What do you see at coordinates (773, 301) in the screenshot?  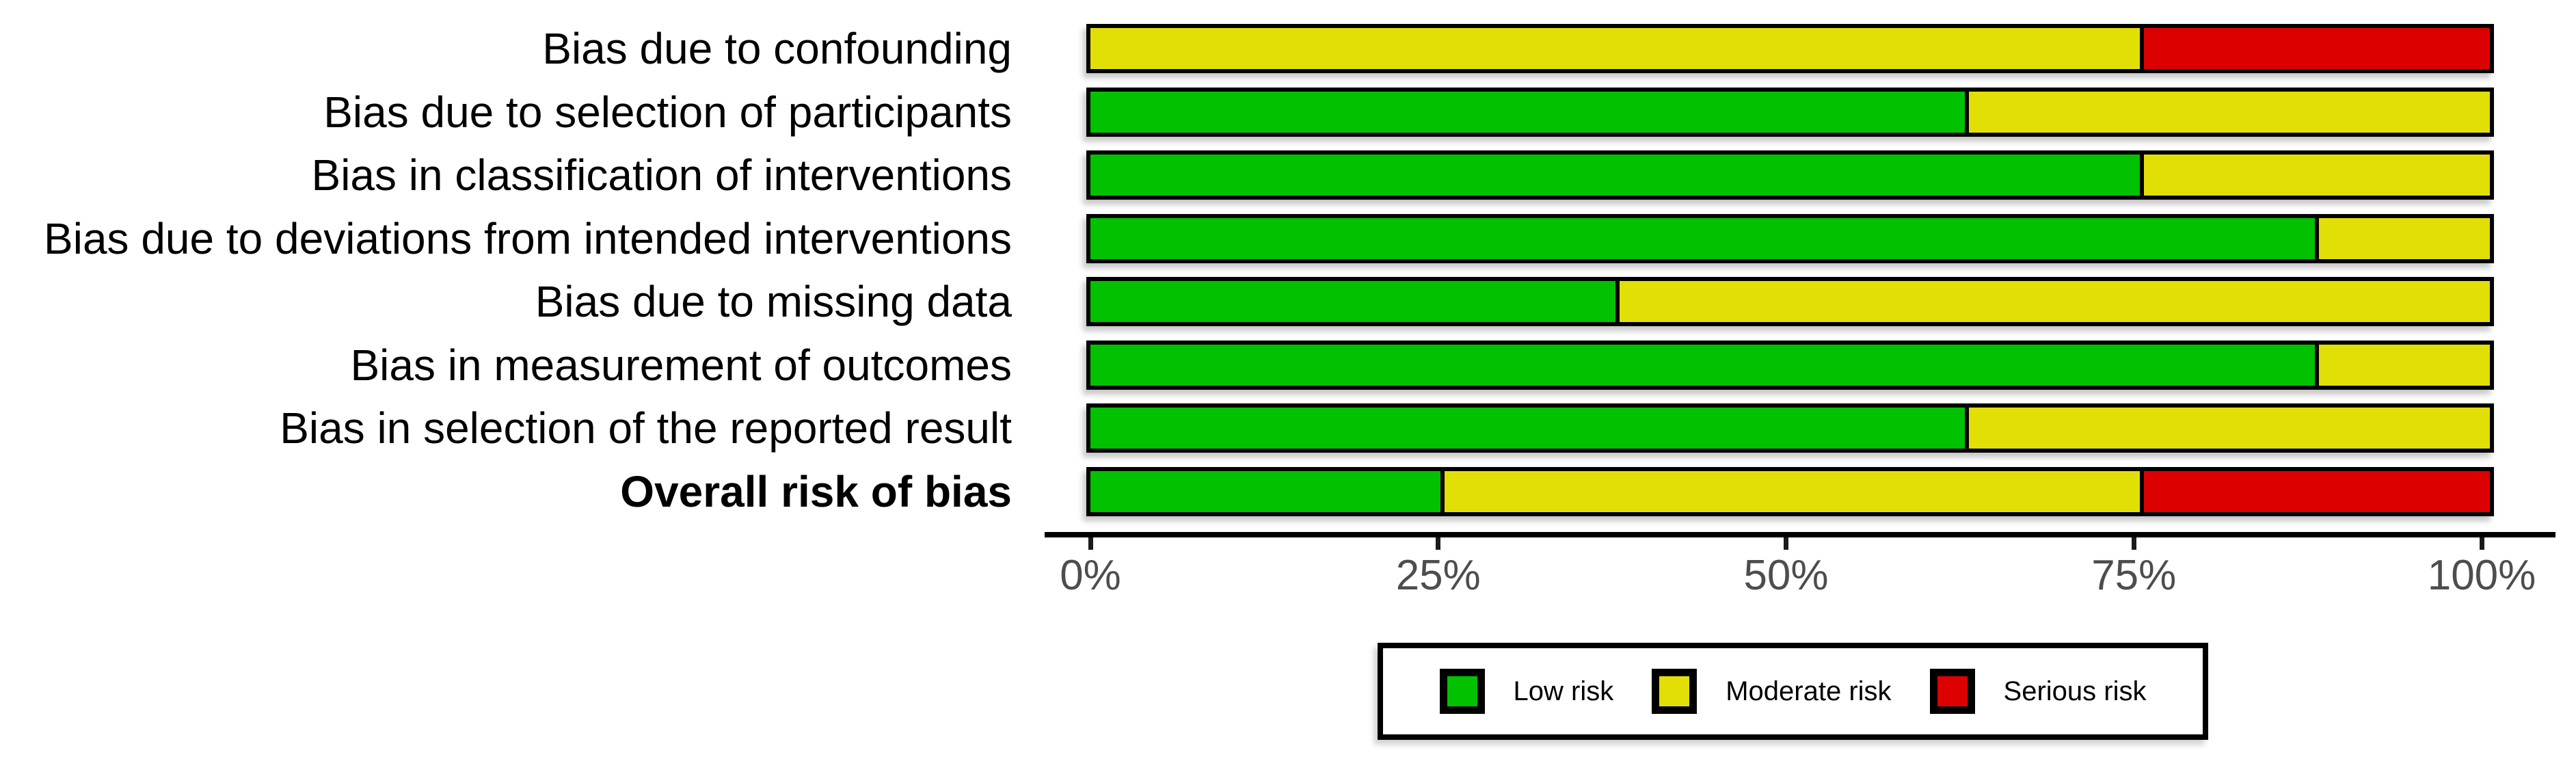 I see `category-label: Bias due to missing data` at bounding box center [773, 301].